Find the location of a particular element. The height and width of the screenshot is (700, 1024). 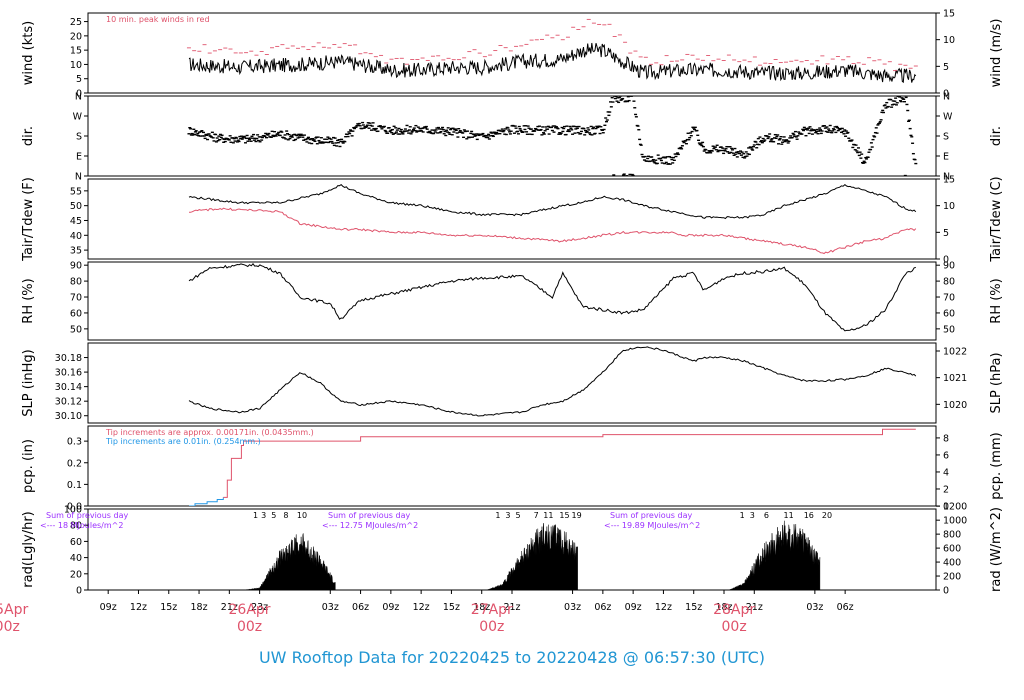

temp-ytick-label: 55 is located at coordinates (76, 191).